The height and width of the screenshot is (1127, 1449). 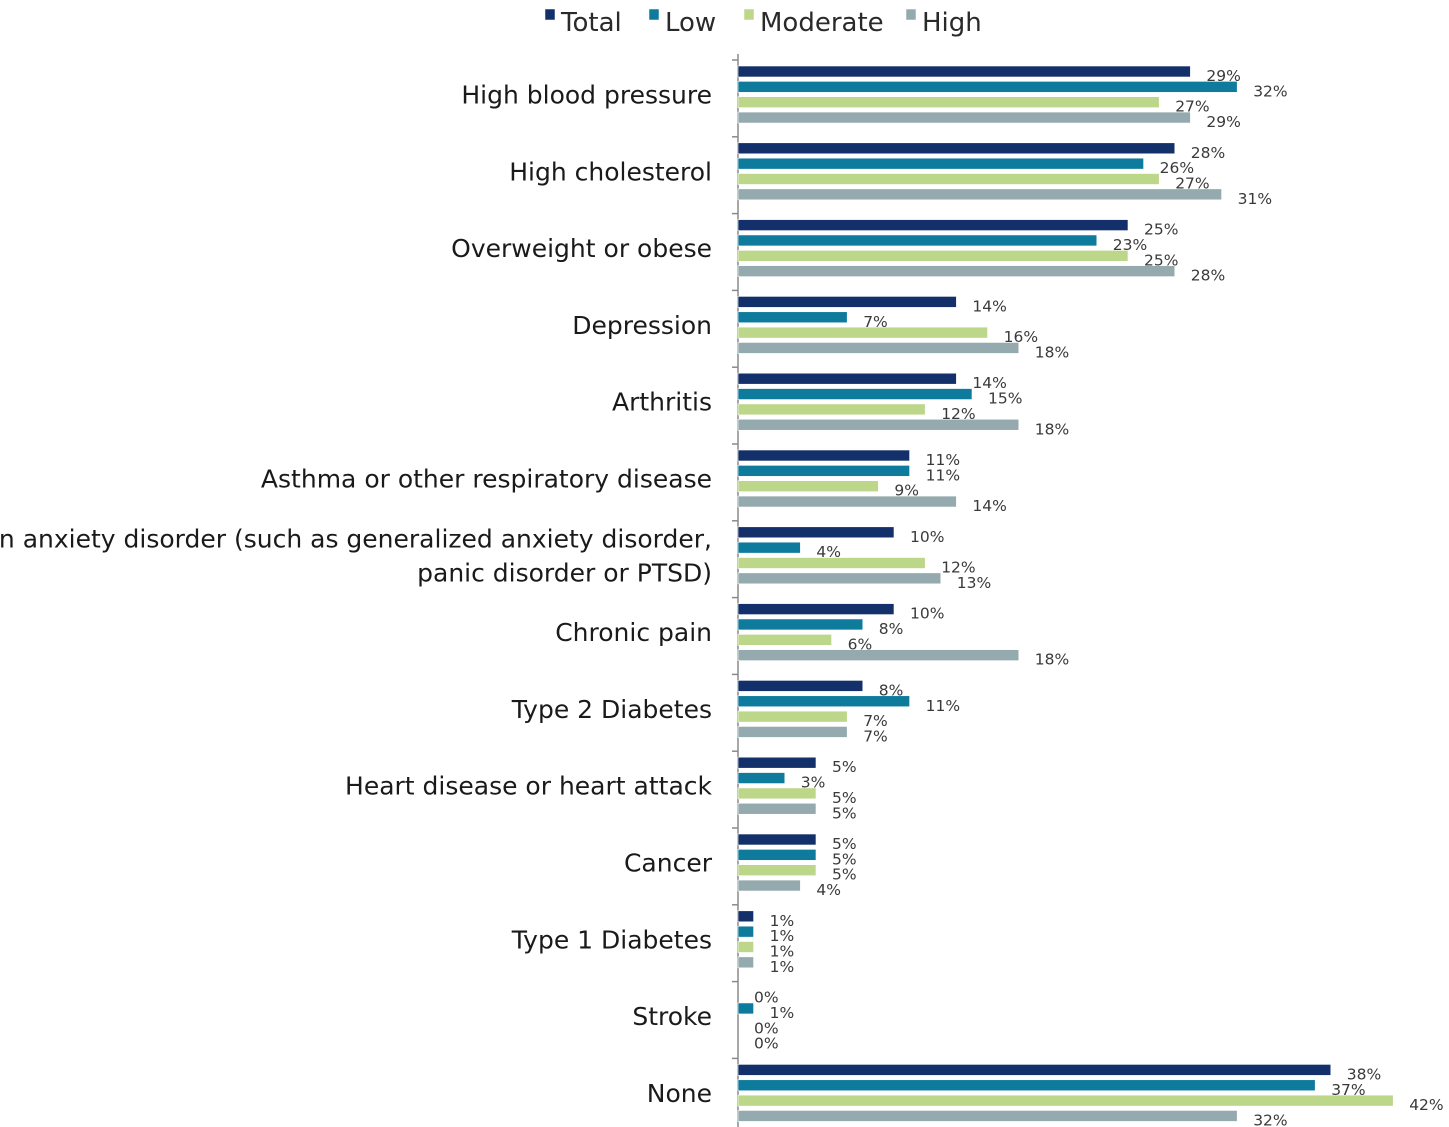 I want to click on legend-label-low: Low, so click(x=690, y=23).